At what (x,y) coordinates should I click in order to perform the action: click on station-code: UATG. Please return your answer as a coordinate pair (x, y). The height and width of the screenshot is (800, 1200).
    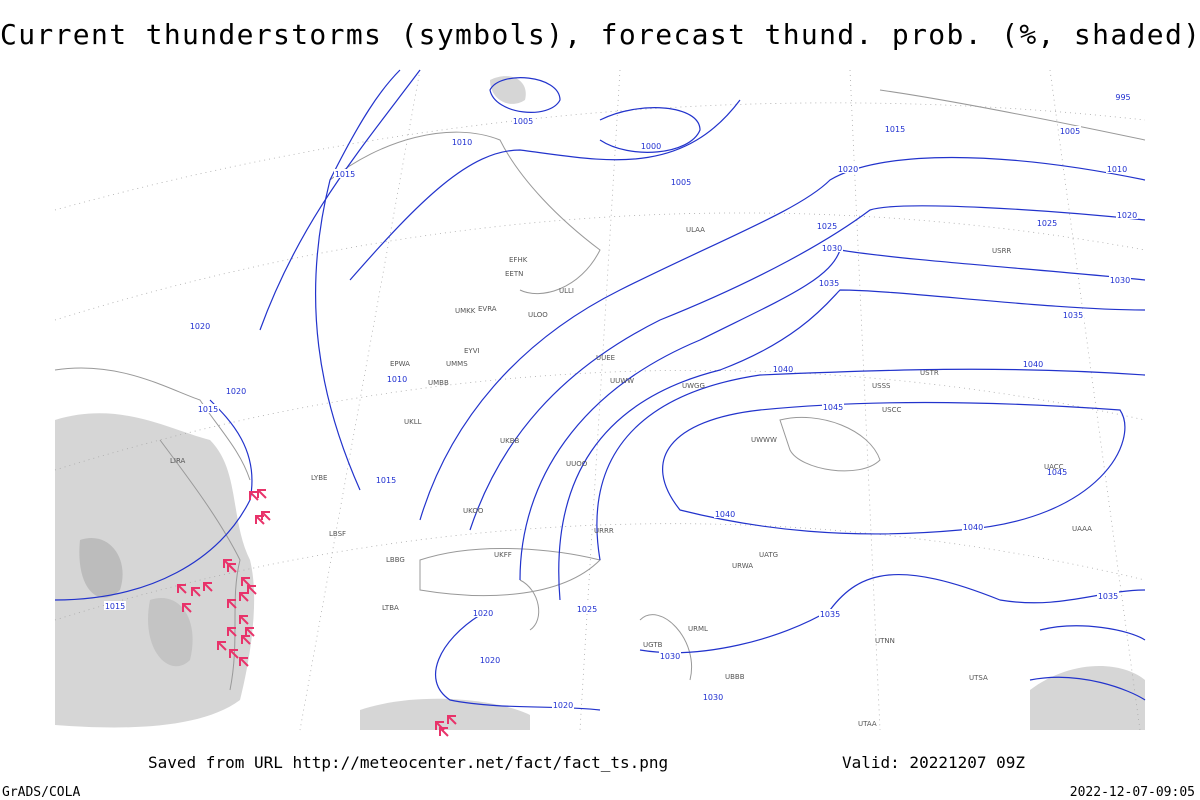
    Looking at the image, I should click on (768, 555).